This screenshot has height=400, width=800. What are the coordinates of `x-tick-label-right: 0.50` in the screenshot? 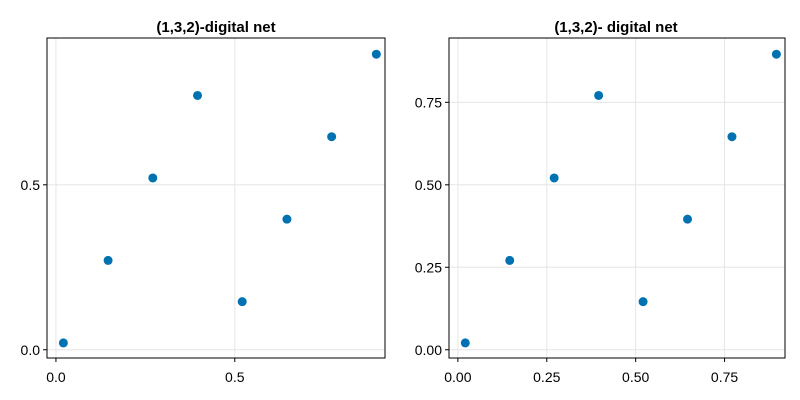 It's located at (635, 377).